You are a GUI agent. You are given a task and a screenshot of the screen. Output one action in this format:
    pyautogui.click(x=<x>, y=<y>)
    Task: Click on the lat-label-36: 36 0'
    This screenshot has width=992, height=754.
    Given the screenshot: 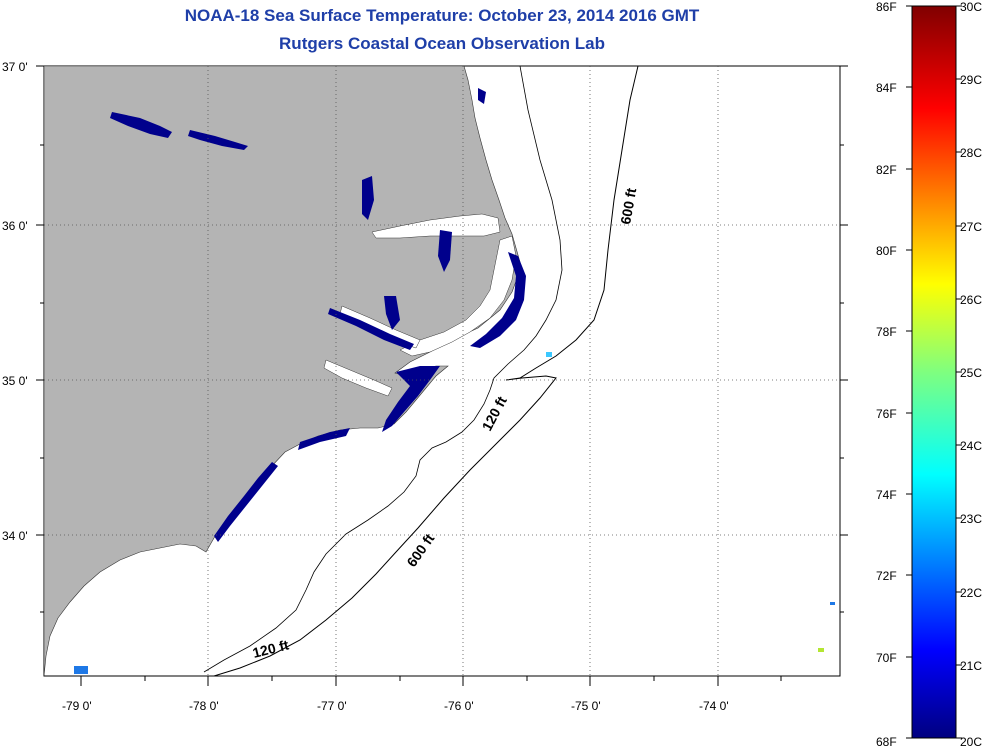 What is the action you would take?
    pyautogui.click(x=15, y=226)
    